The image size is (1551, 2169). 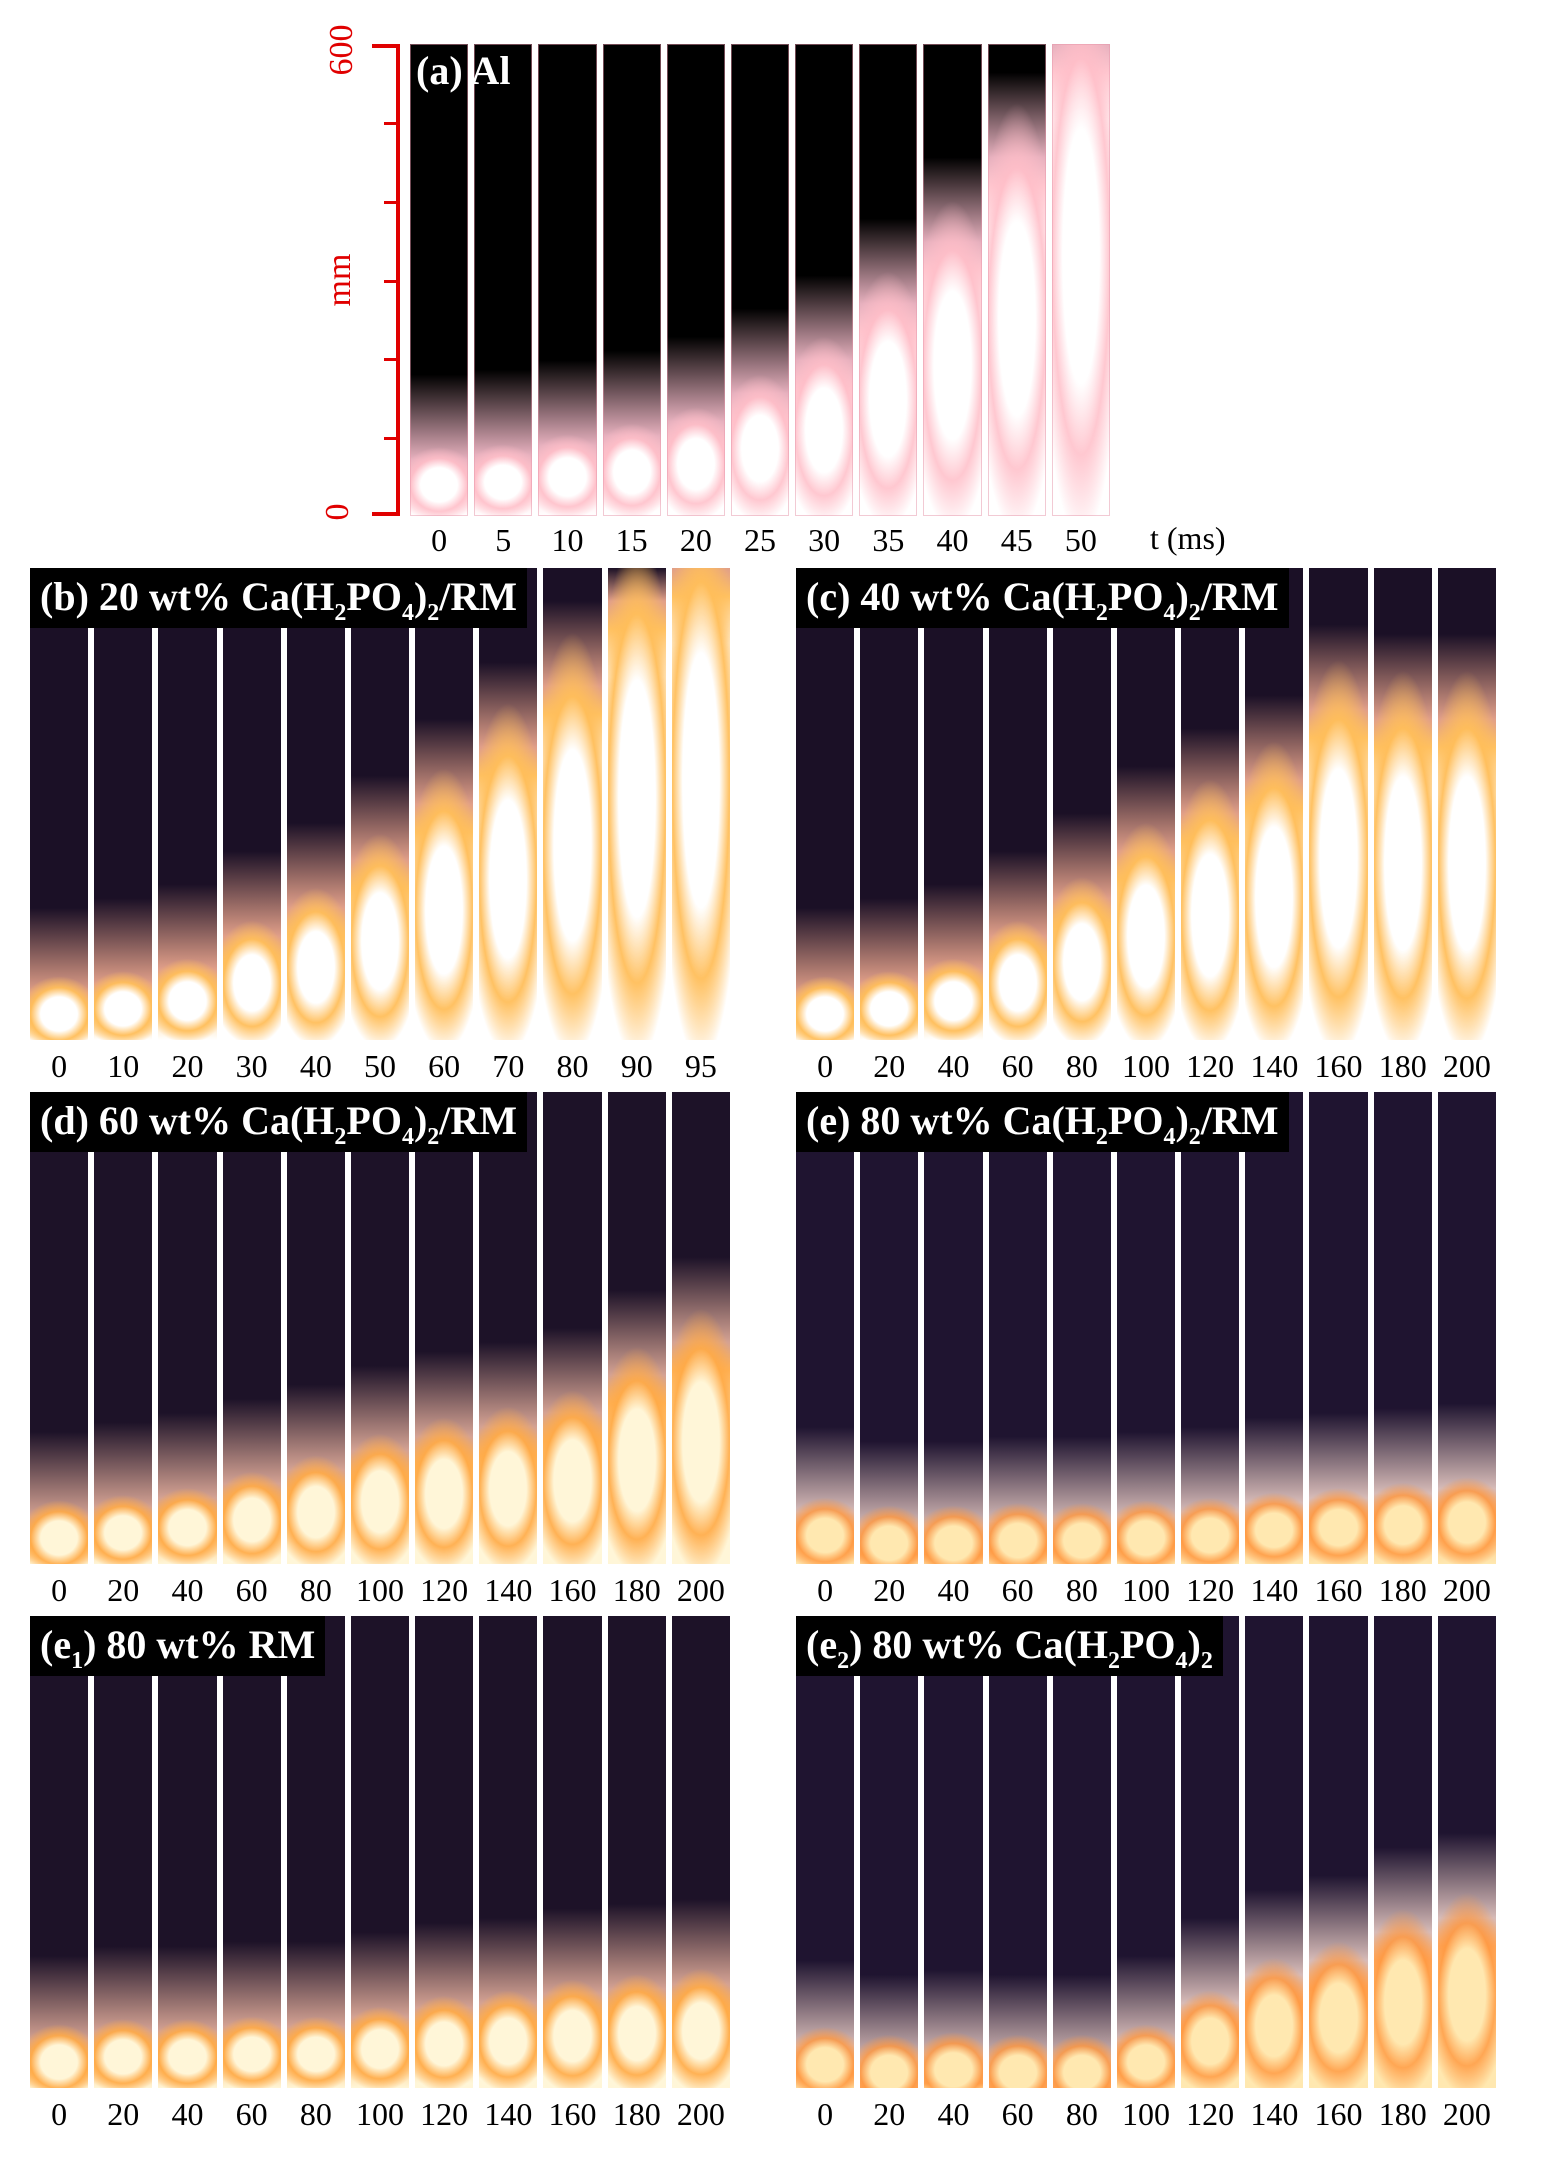 I want to click on panel-e: (e) 80 wt% Ca(H2PO4)2/RM, so click(x=1146, y=1328).